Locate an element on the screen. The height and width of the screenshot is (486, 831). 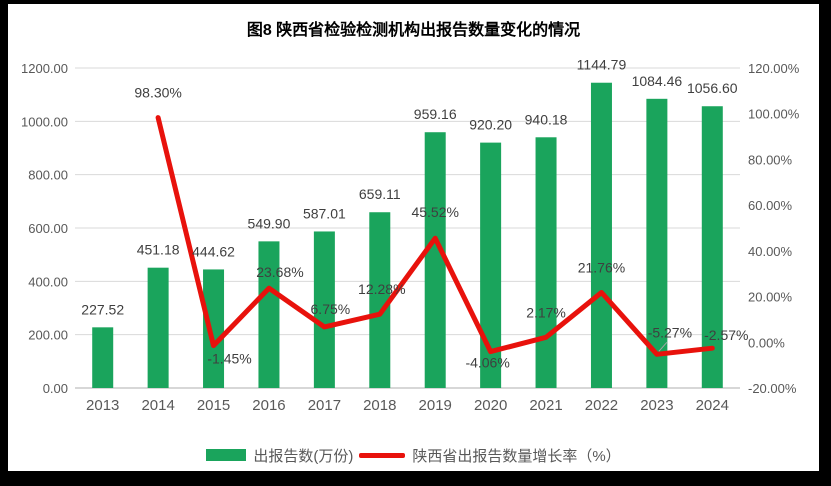
bar-2022 is located at coordinates (601, 235).